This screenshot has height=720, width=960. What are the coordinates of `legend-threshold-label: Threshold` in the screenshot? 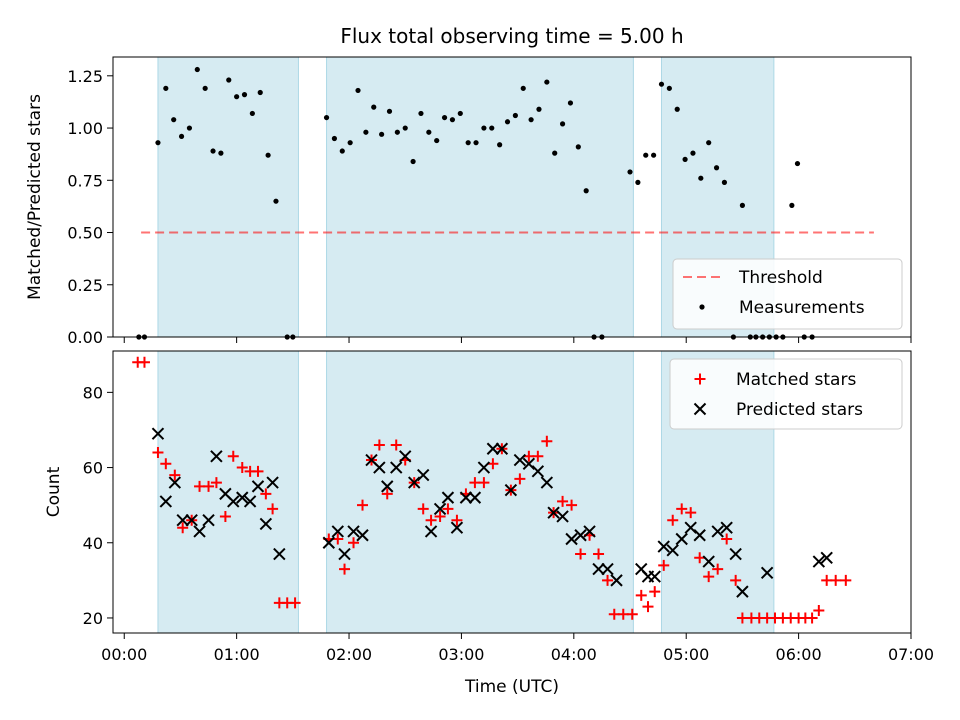 It's located at (780, 278).